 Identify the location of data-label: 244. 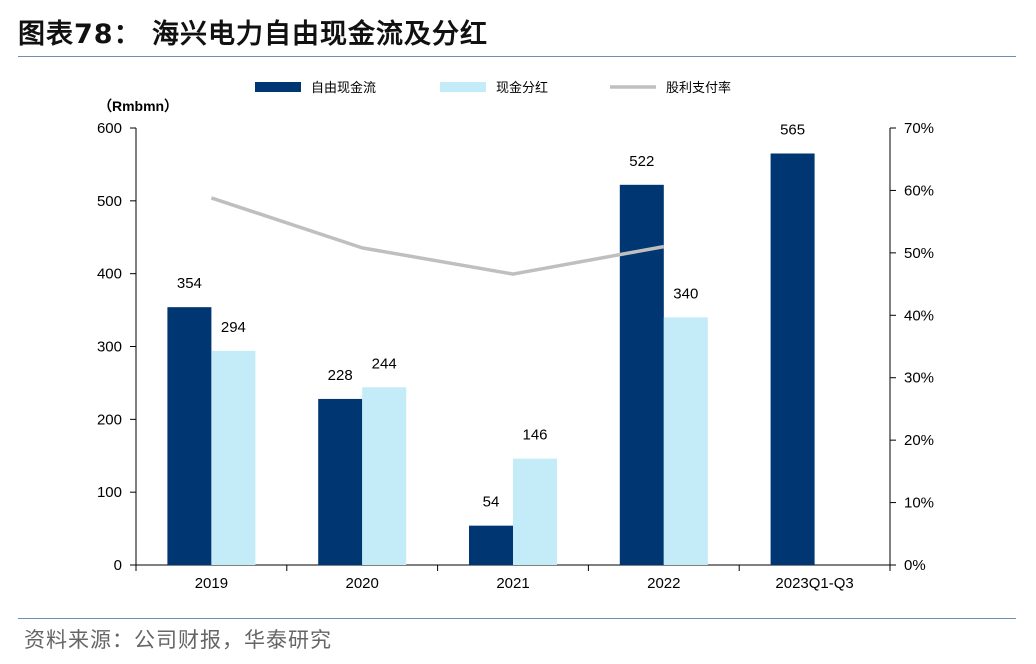
(384, 363).